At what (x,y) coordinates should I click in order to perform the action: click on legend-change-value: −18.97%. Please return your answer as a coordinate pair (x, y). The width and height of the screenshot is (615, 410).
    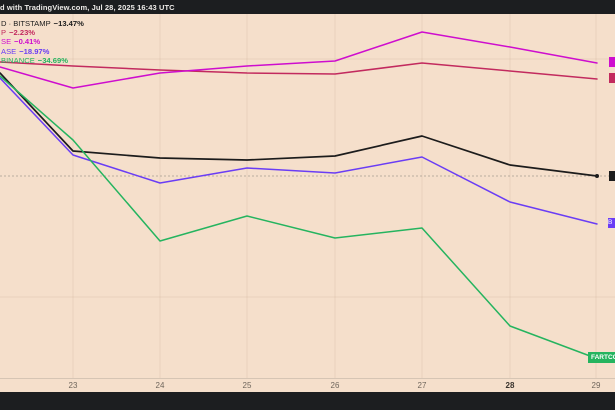
    Looking at the image, I should click on (34, 51).